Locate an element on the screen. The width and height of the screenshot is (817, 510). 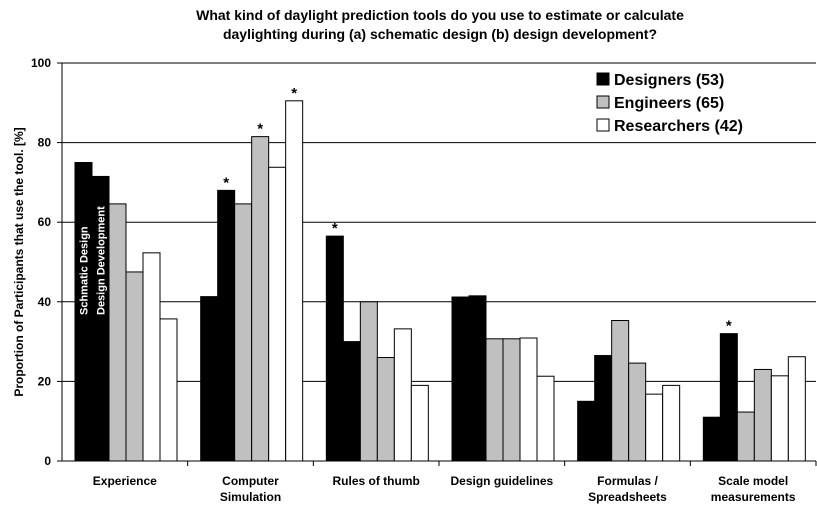
y-tick-label: 80 is located at coordinates (45, 143).